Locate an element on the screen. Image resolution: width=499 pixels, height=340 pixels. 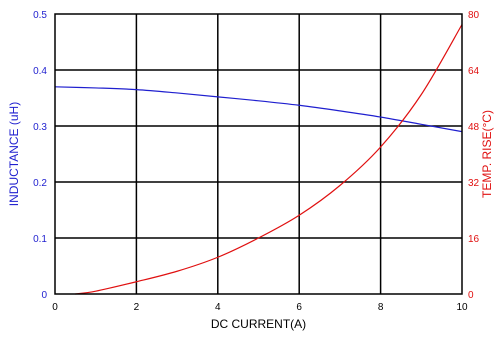
y-right-axis-label: TEMP. RISE(°C) is located at coordinates (487, 154).